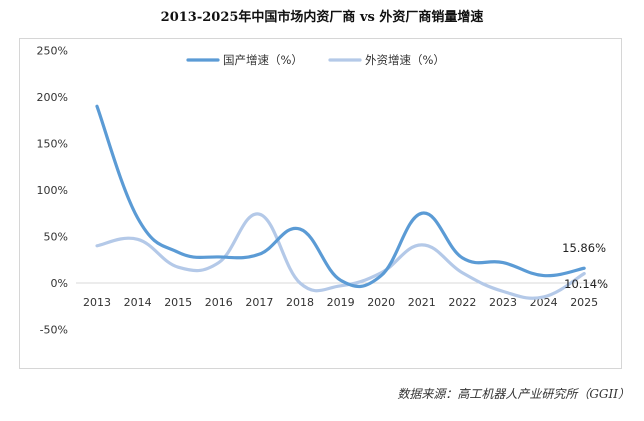  I want to click on legend-label: 外资增速（%）, so click(405, 60).